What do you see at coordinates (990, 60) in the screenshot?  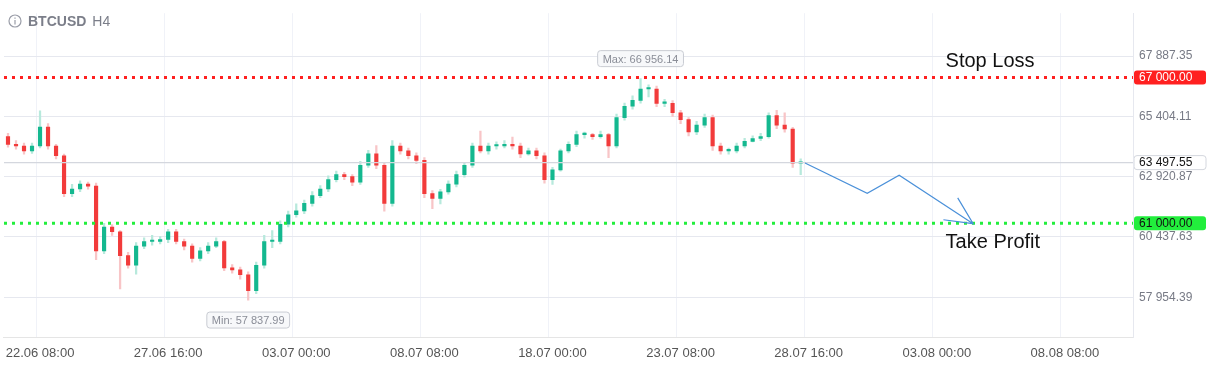 I see `ref-line-label: Stop Loss` at bounding box center [990, 60].